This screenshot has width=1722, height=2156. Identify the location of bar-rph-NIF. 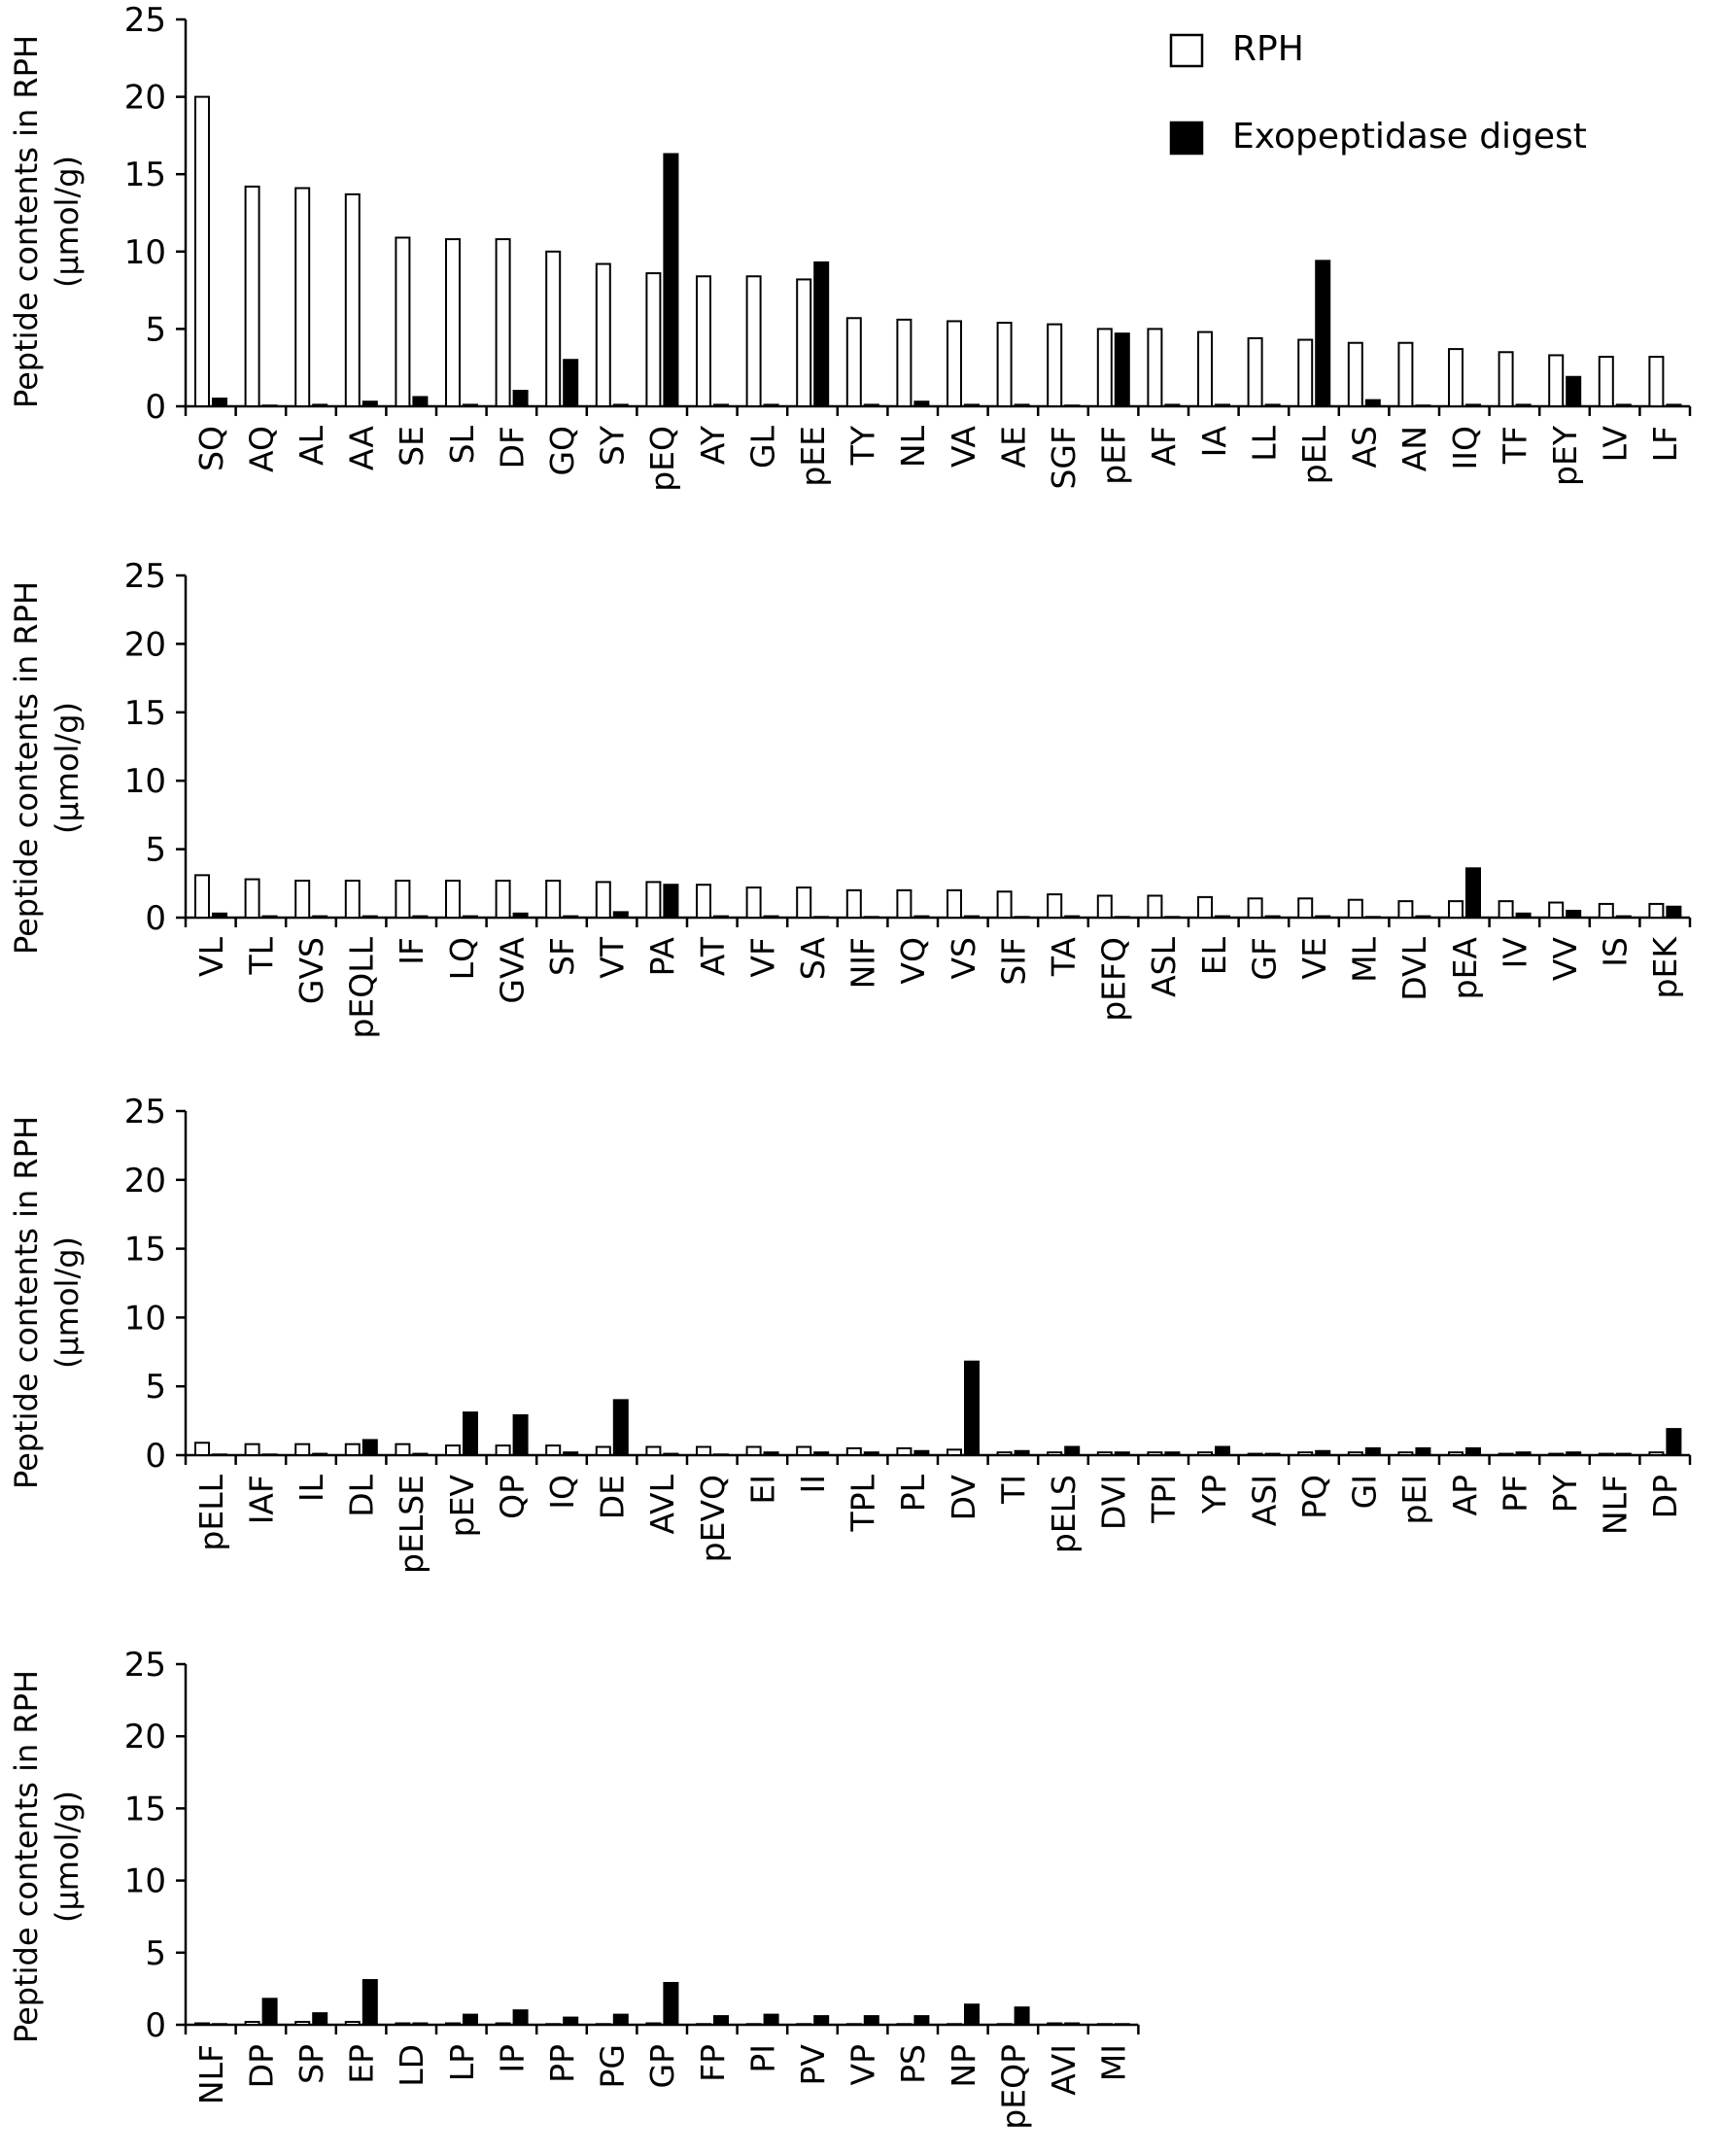
(853, 904).